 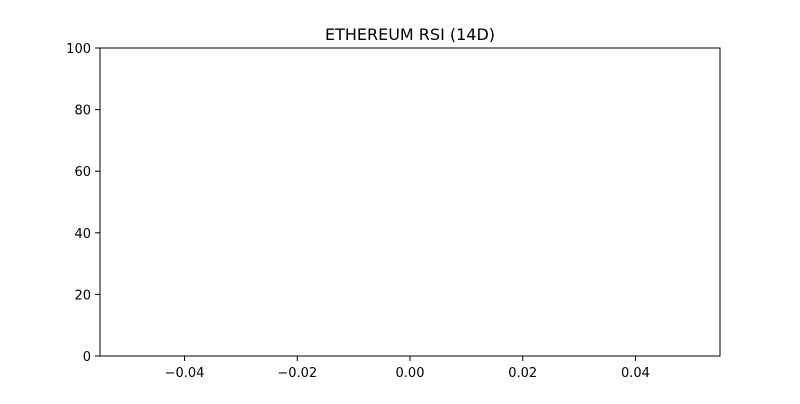 What do you see at coordinates (83, 203) in the screenshot?
I see `y-axis: 0 20 40 60 80 100` at bounding box center [83, 203].